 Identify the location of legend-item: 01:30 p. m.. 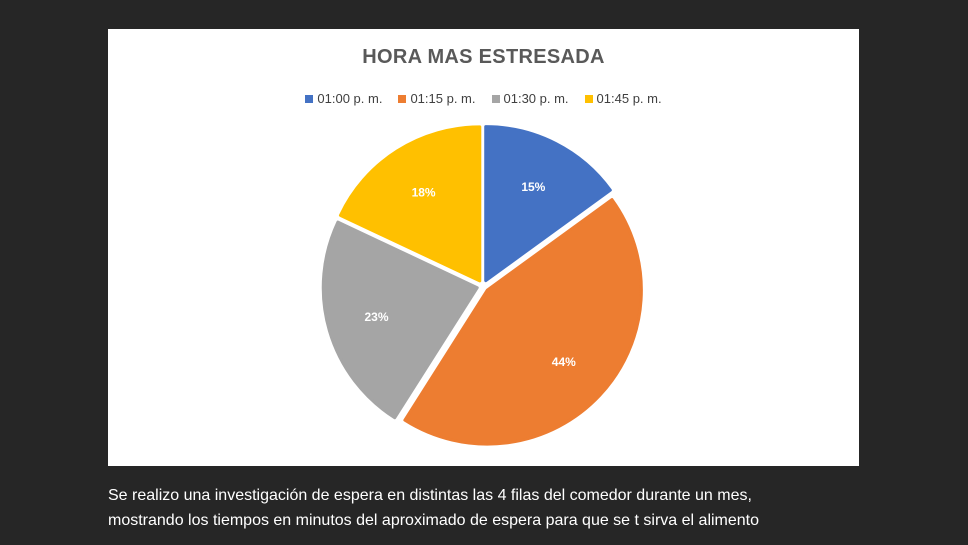
(530, 98).